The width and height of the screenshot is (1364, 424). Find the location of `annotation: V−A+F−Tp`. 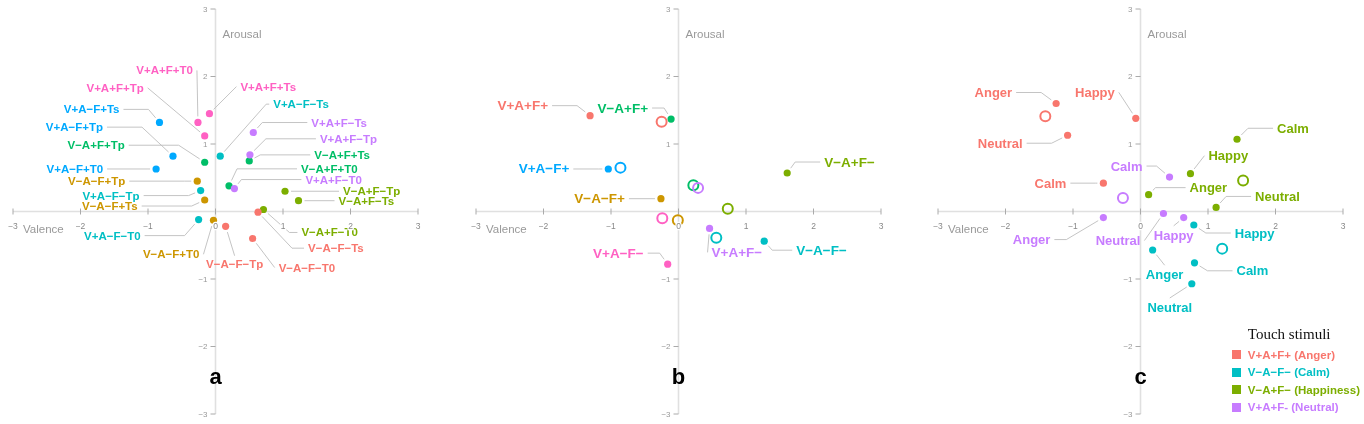

annotation: V−A+F−Tp is located at coordinates (372, 191).